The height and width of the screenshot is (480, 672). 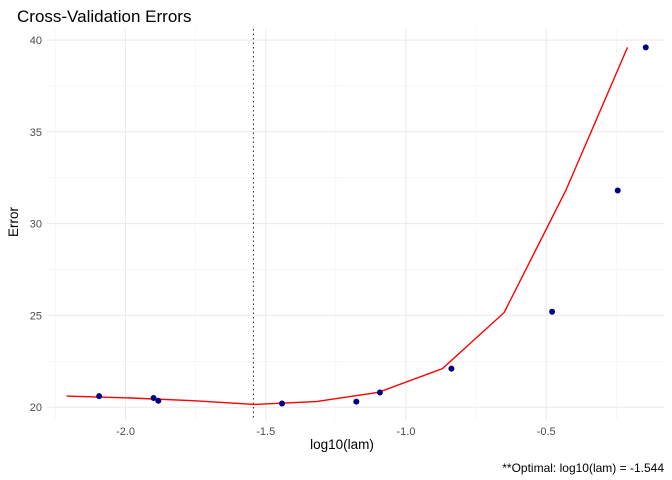 What do you see at coordinates (125, 432) in the screenshot?
I see `x-tick-label: -2.0` at bounding box center [125, 432].